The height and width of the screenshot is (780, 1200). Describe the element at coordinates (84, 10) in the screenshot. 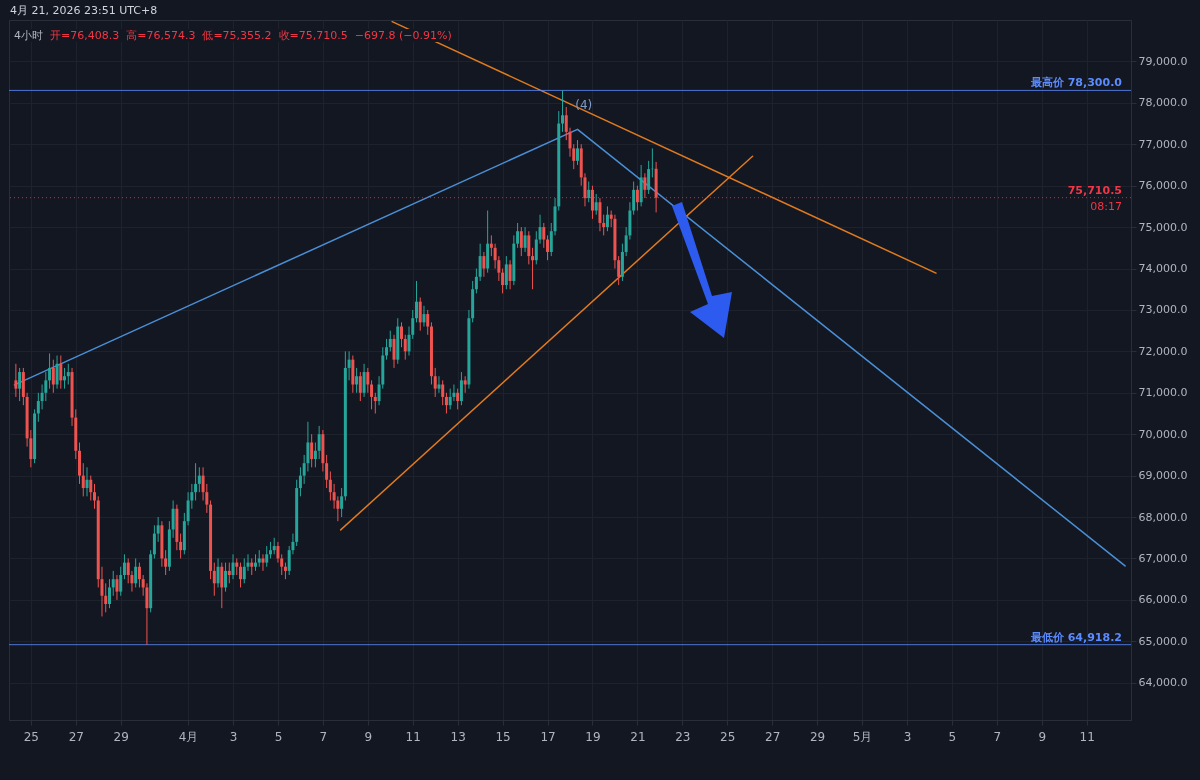

I see `text: 4月 21, 2026 23:51 UTC+8` at that location.